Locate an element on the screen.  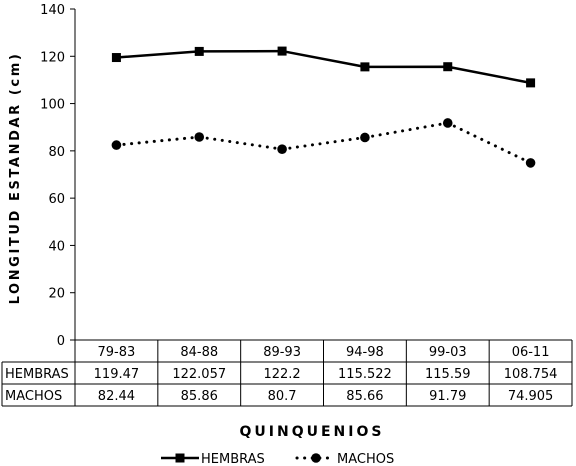
data-label: 82.44 is located at coordinates (116, 396).